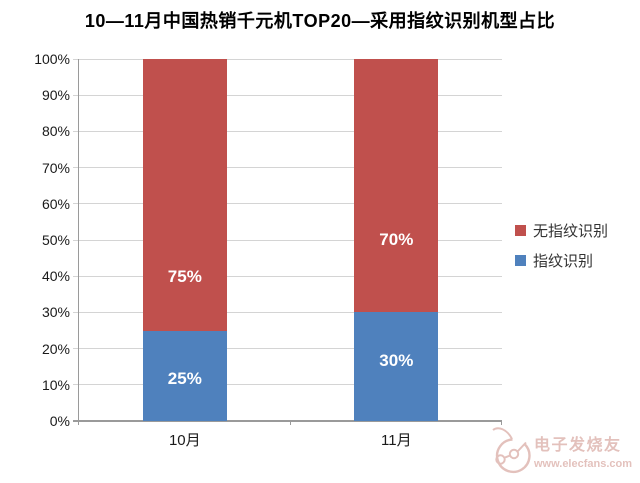  Describe the element at coordinates (55, 240) in the screenshot. I see `y-axis-tick-label: 50%` at that location.